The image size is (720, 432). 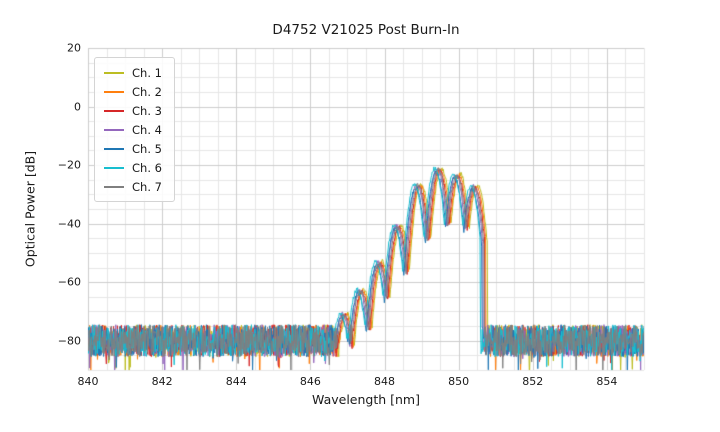 I want to click on legend-item-ch-6: Ch. 6, so click(x=133, y=167).